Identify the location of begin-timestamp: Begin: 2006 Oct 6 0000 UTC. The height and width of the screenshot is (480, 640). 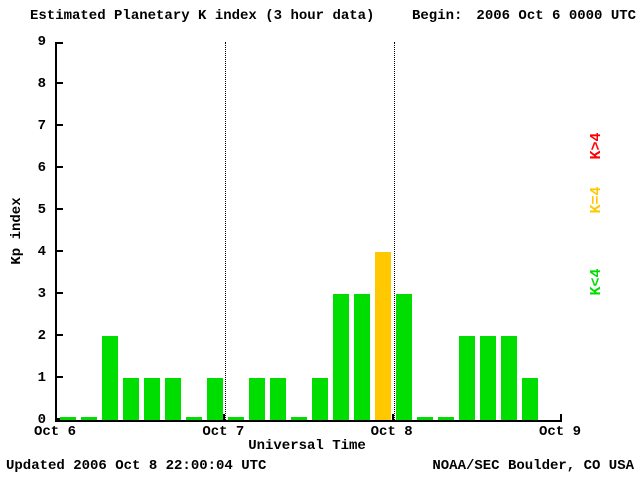
(524, 16).